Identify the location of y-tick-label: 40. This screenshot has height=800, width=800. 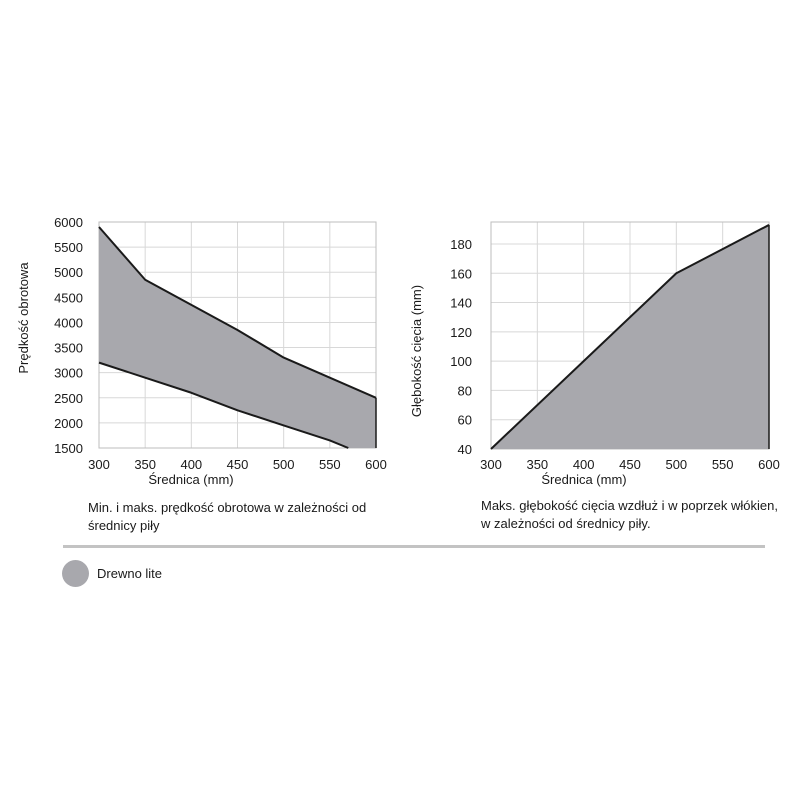
(465, 449).